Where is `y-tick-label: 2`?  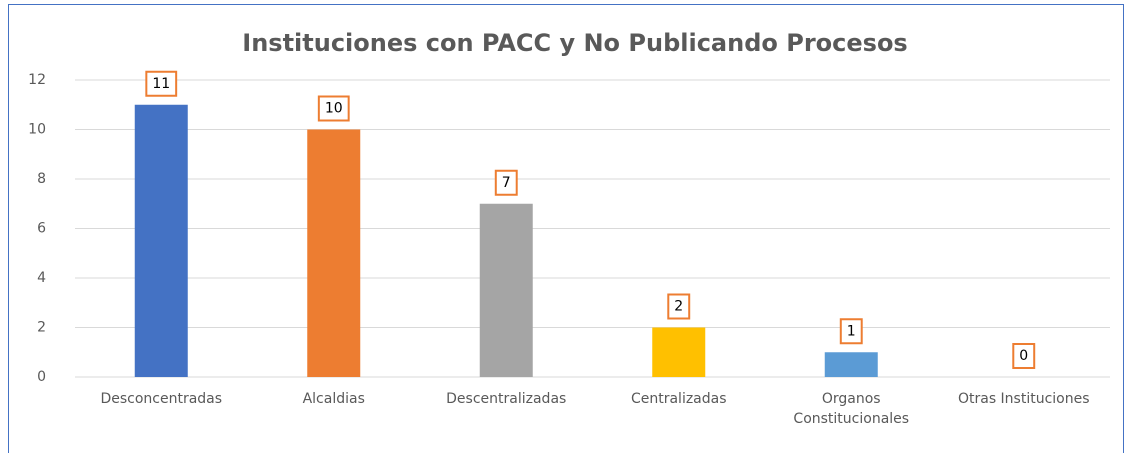
y-tick-label: 2 is located at coordinates (41, 328).